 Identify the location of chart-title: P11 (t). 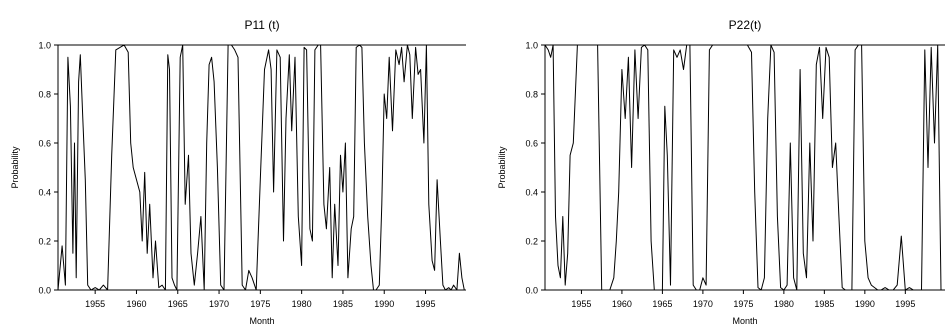
(261, 25).